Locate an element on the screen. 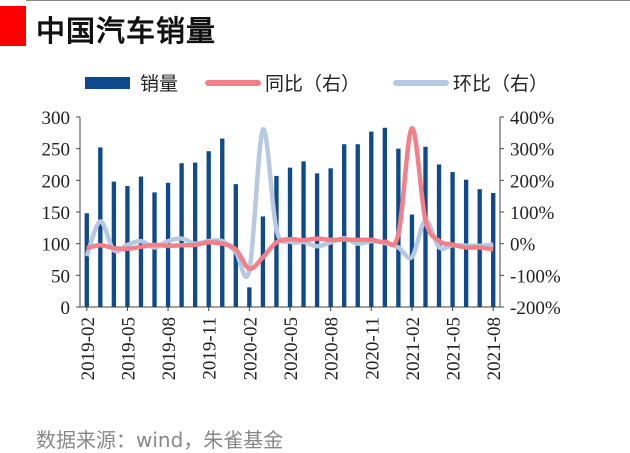 Image resolution: width=630 pixels, height=453 pixels. legend: 销量 同比（右） 环比（右） is located at coordinates (316, 84).